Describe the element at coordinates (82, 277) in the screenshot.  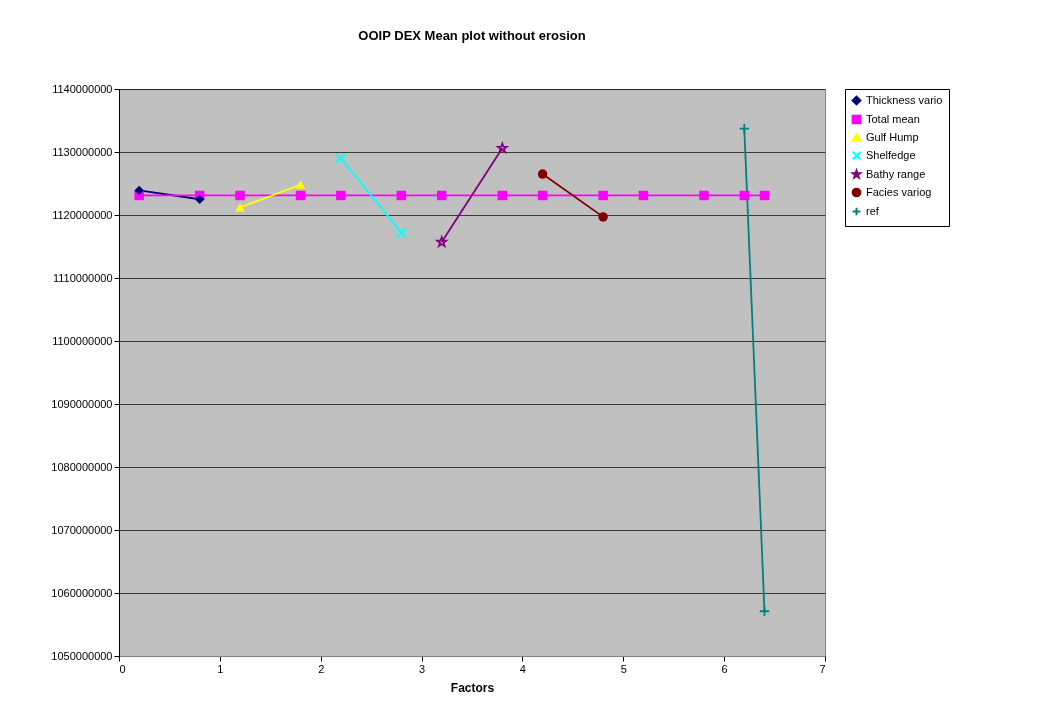
I see `y-tick-label: 1110000000` at that location.